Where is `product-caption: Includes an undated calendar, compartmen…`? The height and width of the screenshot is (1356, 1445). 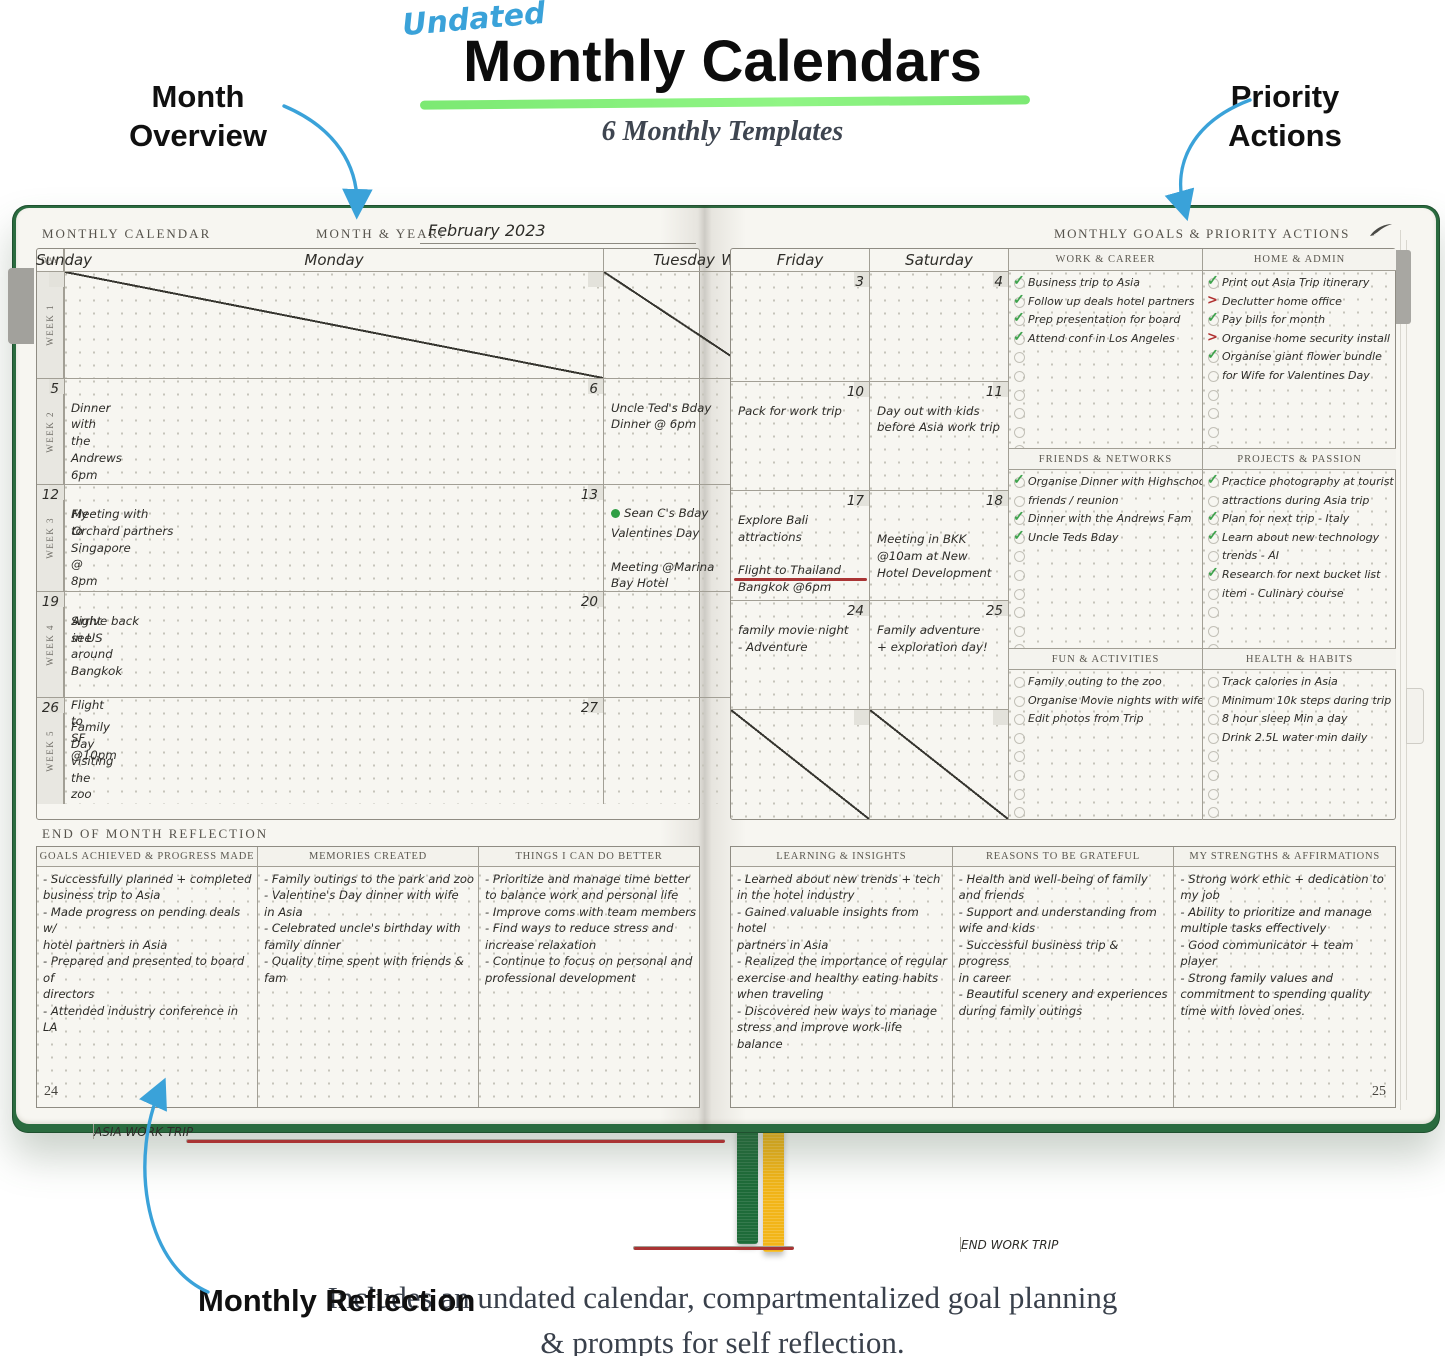 product-caption: Includes an undated calendar, compartmen… is located at coordinates (722, 1318).